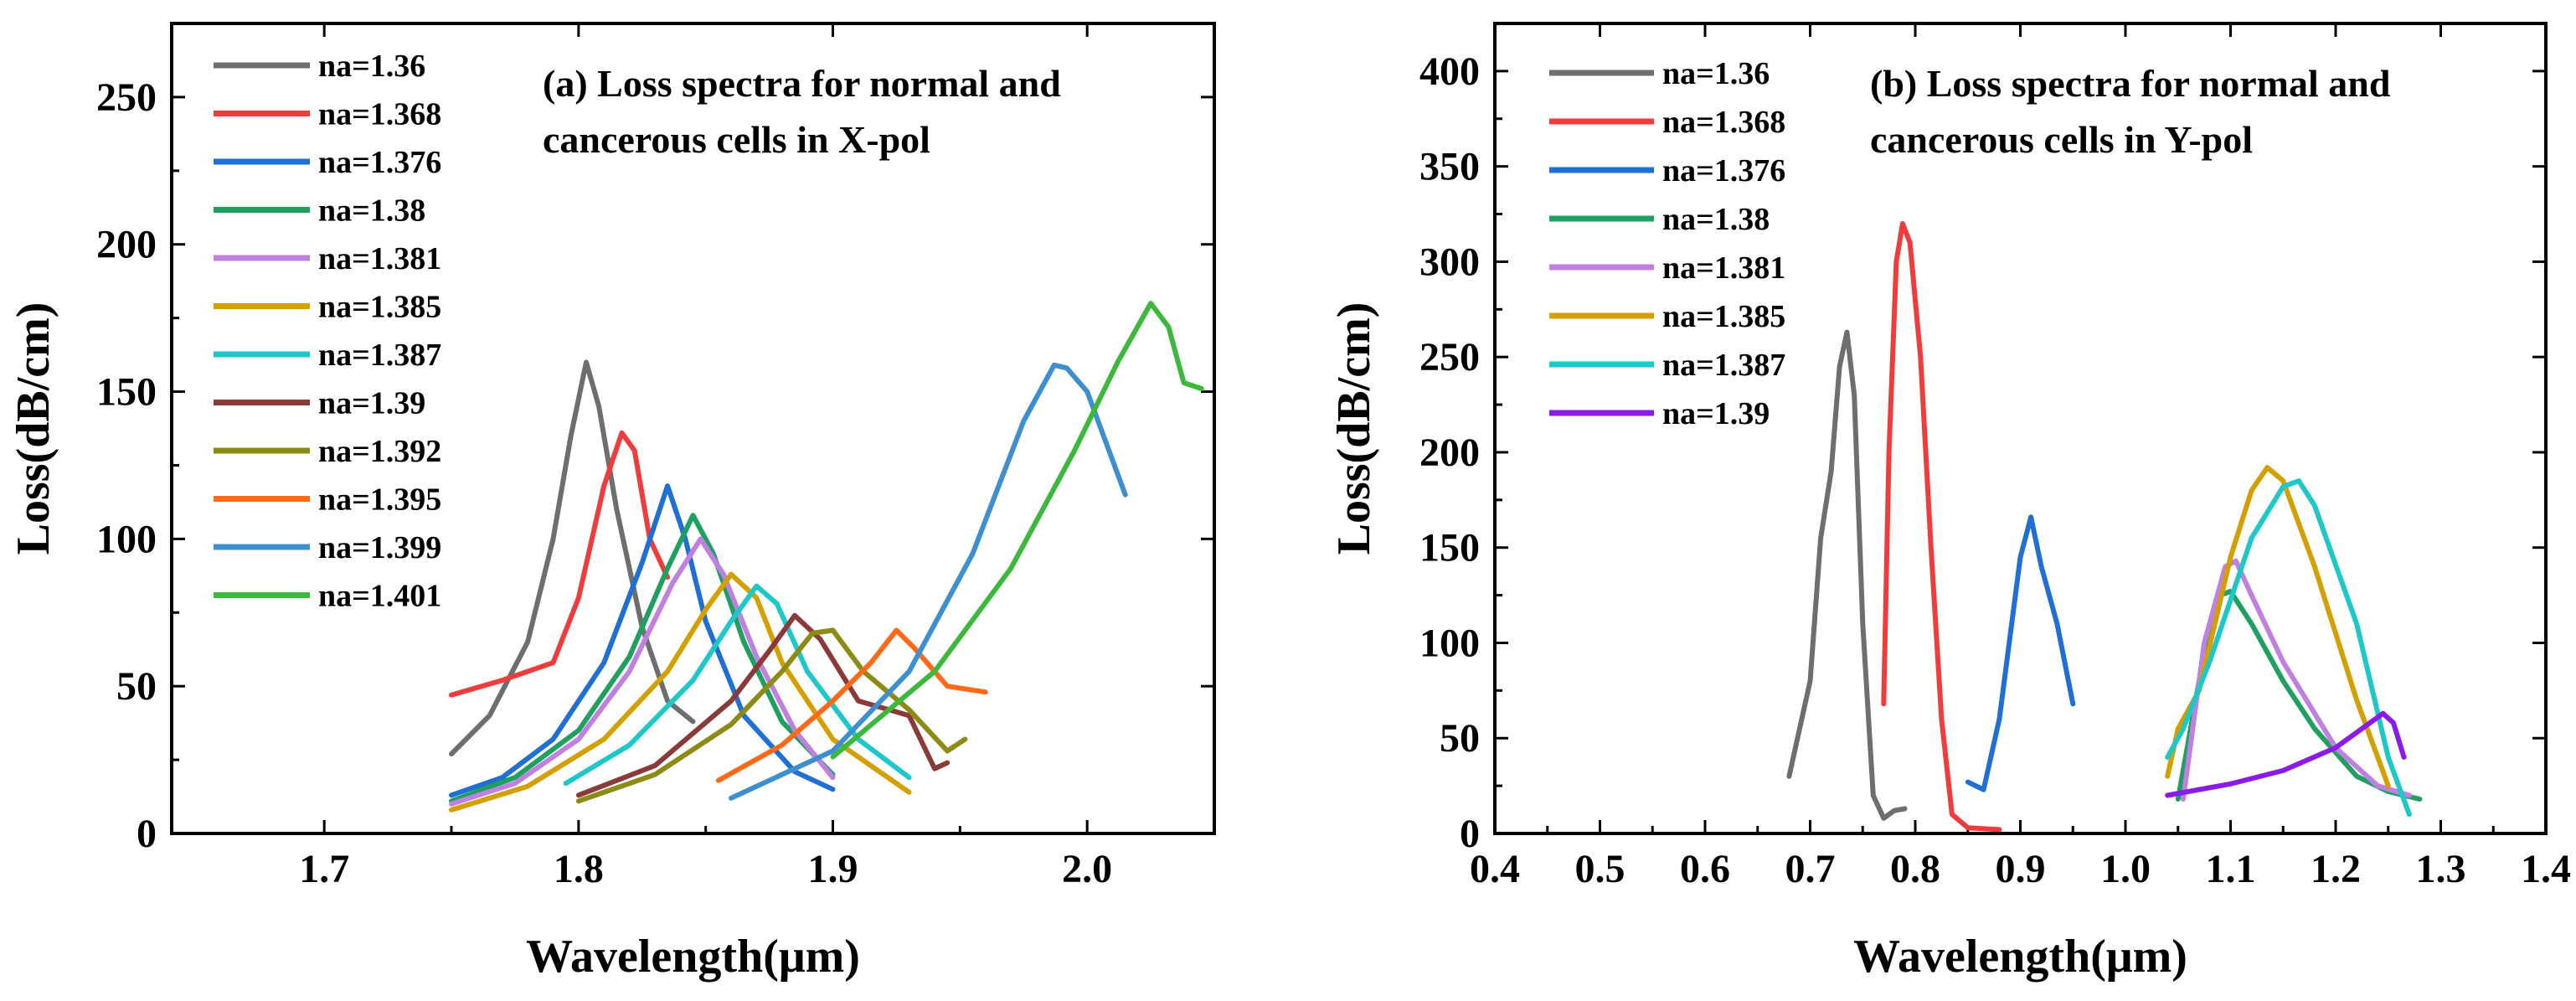 The width and height of the screenshot is (2576, 1001). What do you see at coordinates (1705, 869) in the screenshot?
I see `x-tick-label: 0.6` at bounding box center [1705, 869].